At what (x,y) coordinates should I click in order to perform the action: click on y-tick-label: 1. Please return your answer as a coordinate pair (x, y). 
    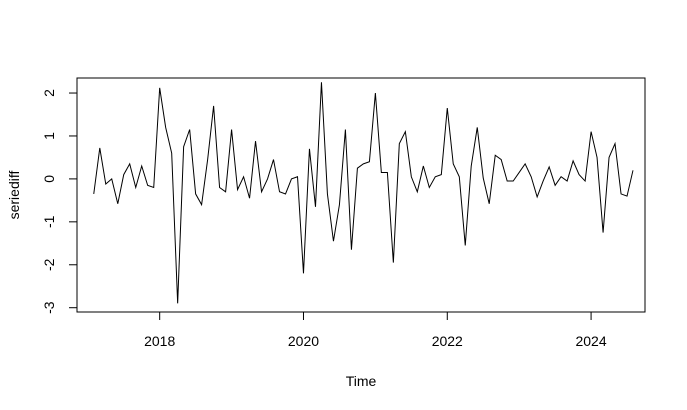
    Looking at the image, I should click on (49, 136).